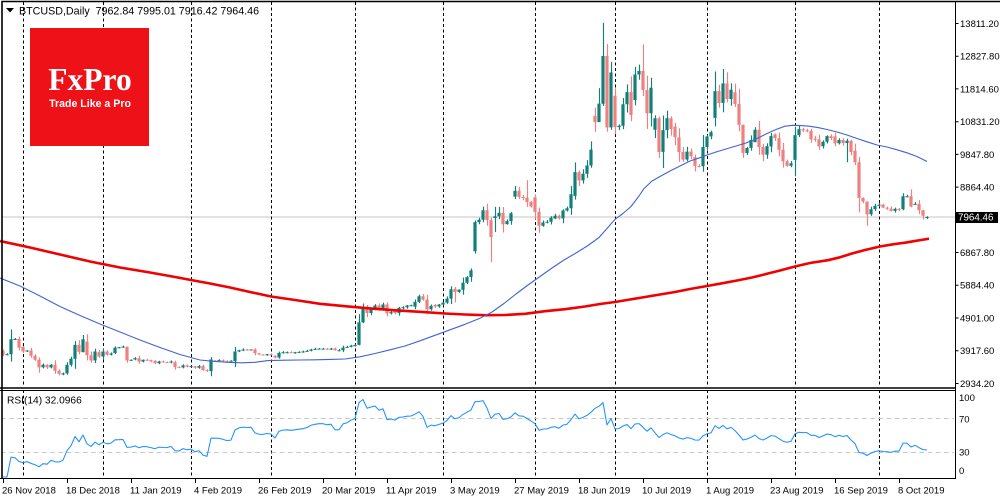 The image size is (1000, 500). What do you see at coordinates (979, 24) in the screenshot?
I see `svg-text: 13811.20` at bounding box center [979, 24].